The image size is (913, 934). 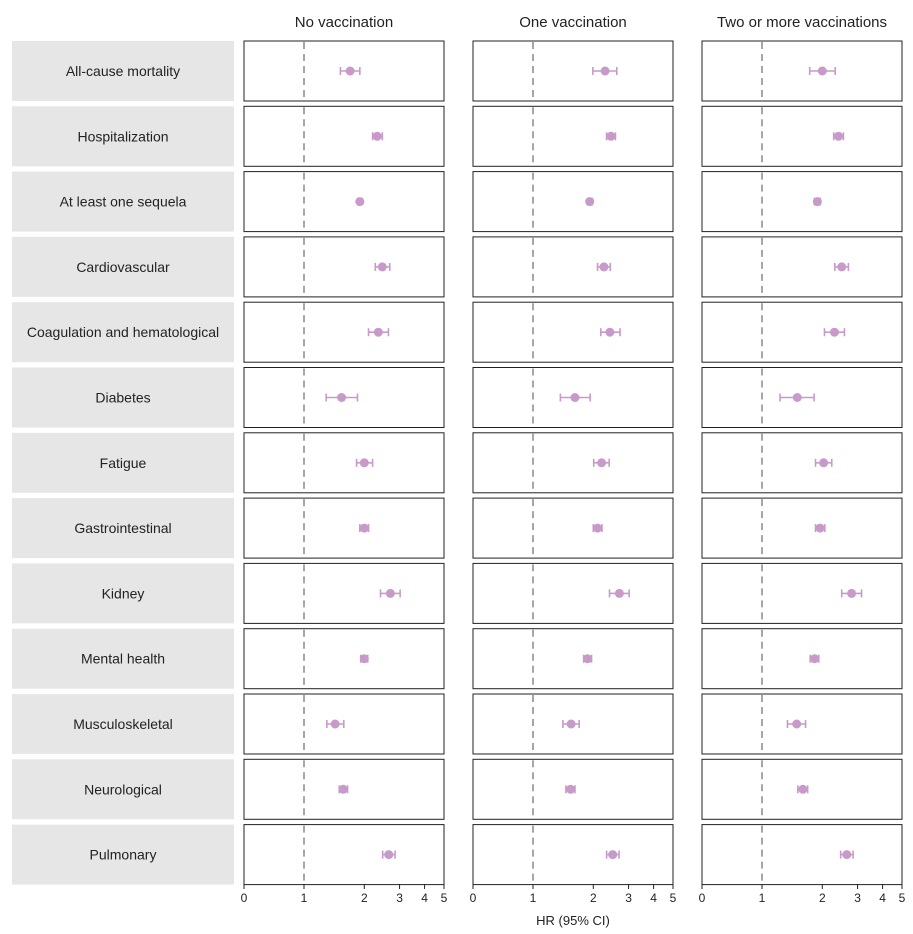 What do you see at coordinates (573, 528) in the screenshot?
I see `panel-gastrointestinal-one-vaccination` at bounding box center [573, 528].